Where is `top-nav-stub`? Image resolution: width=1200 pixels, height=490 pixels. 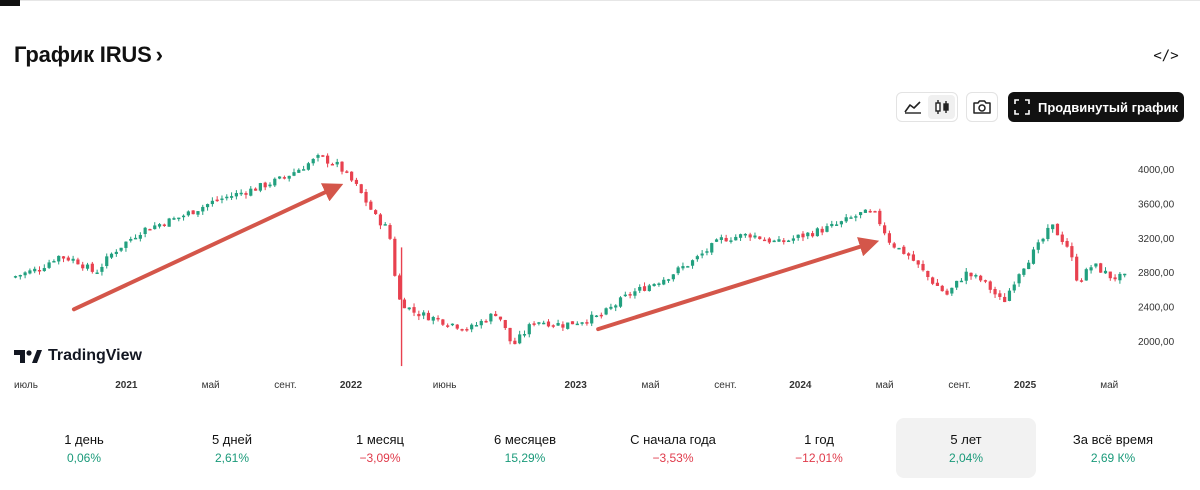 top-nav-stub is located at coordinates (10, 3).